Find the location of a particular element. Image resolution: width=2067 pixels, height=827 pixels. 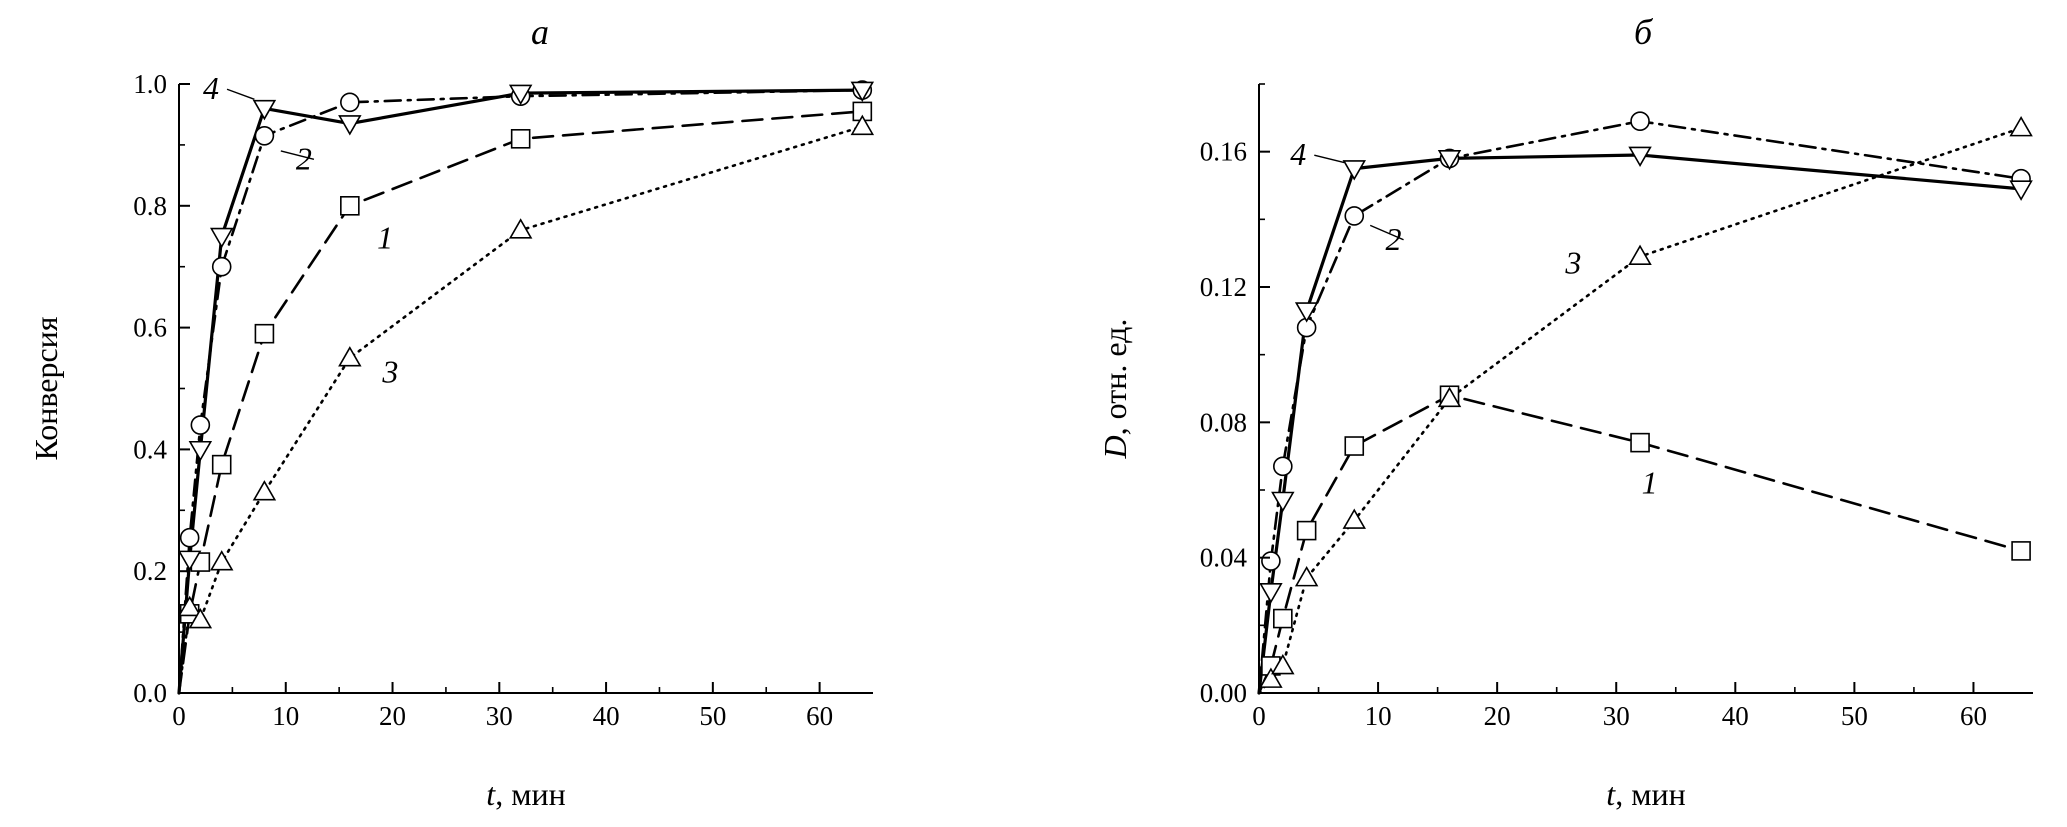

y-axis-title-unit: , отн. ед. is located at coordinates (1115, 377).